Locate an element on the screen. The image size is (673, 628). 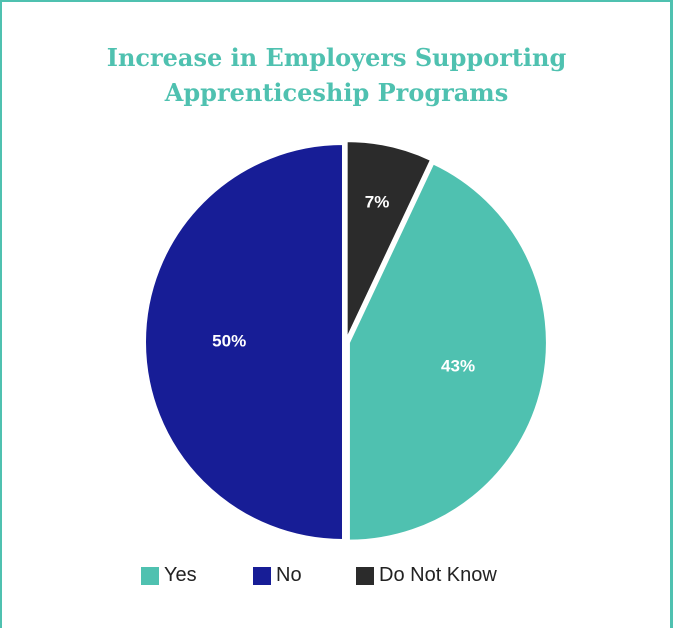
chart-legend: Yes No Do Not Know is located at coordinates (336, 578).